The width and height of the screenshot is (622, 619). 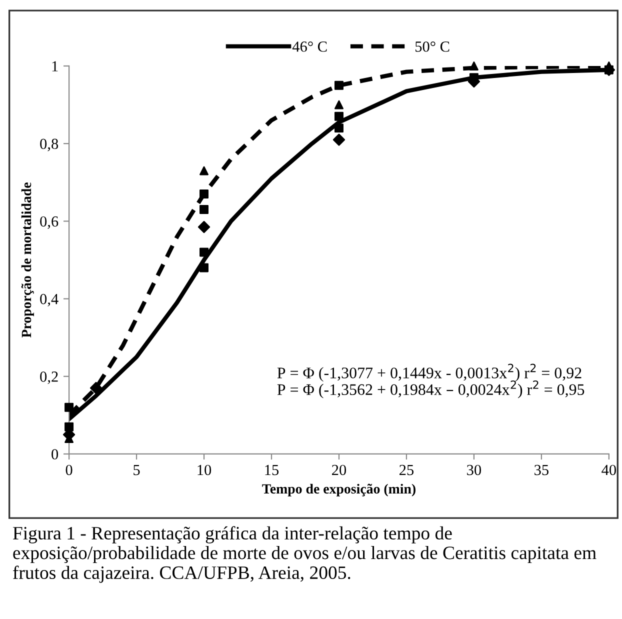 What do you see at coordinates (474, 470) in the screenshot?
I see `x-tick-label: 30` at bounding box center [474, 470].